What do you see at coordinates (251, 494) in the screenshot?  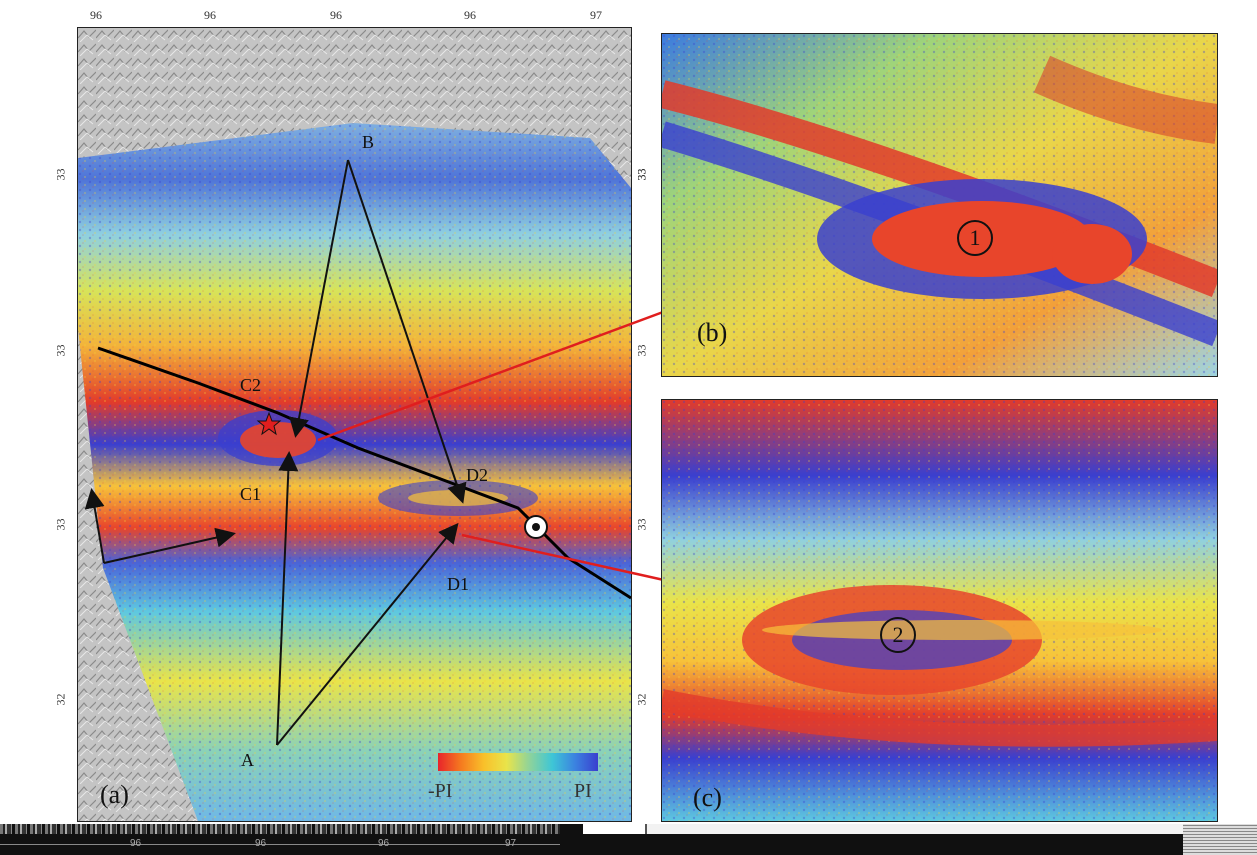 I see `label-c1: C1` at bounding box center [251, 494].